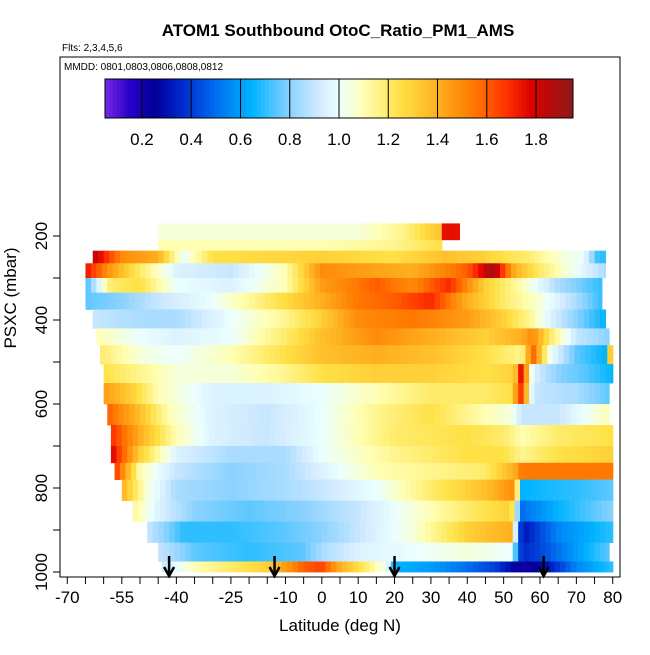 The image size is (650, 655). I want to click on heatmap-band, so click(344, 286).